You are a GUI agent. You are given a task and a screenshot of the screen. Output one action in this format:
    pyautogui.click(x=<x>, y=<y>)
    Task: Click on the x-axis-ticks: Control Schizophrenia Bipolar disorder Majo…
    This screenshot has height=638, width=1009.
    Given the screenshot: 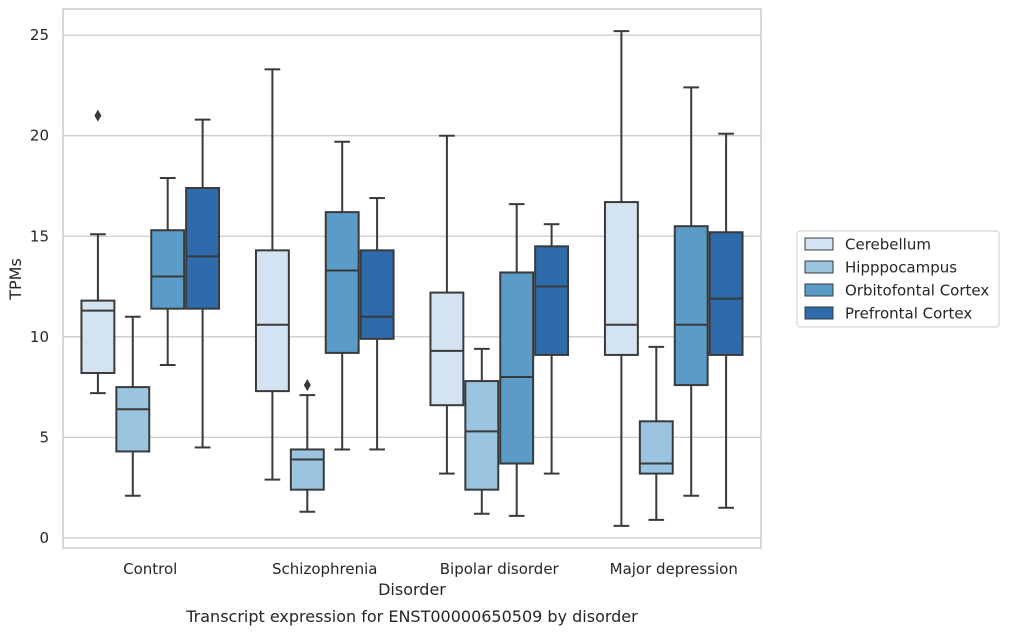 What is the action you would take?
    pyautogui.click(x=430, y=569)
    